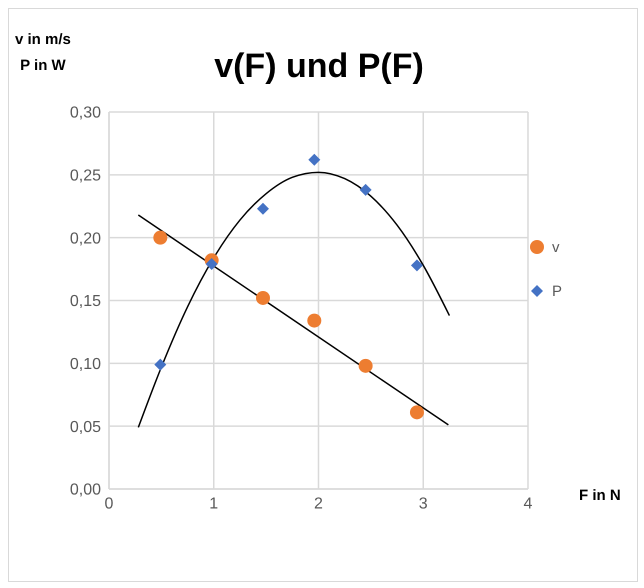 The image size is (644, 588). What do you see at coordinates (557, 291) in the screenshot?
I see `legend-label: P` at bounding box center [557, 291].